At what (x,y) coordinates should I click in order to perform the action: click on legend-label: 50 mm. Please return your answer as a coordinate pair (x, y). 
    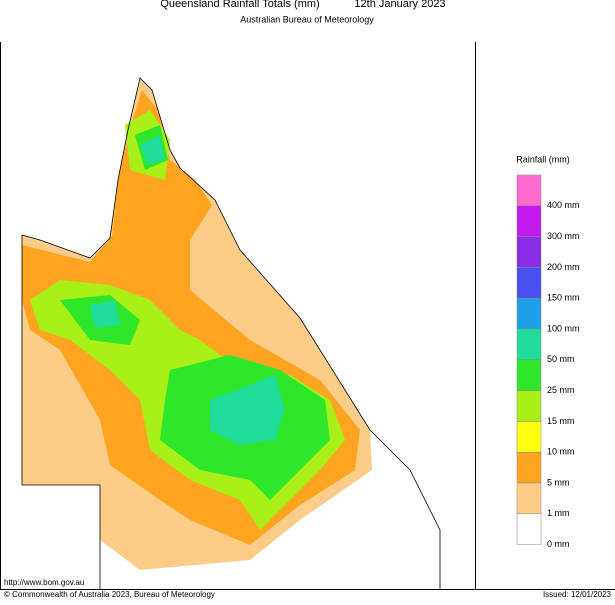
    Looking at the image, I should click on (561, 359).